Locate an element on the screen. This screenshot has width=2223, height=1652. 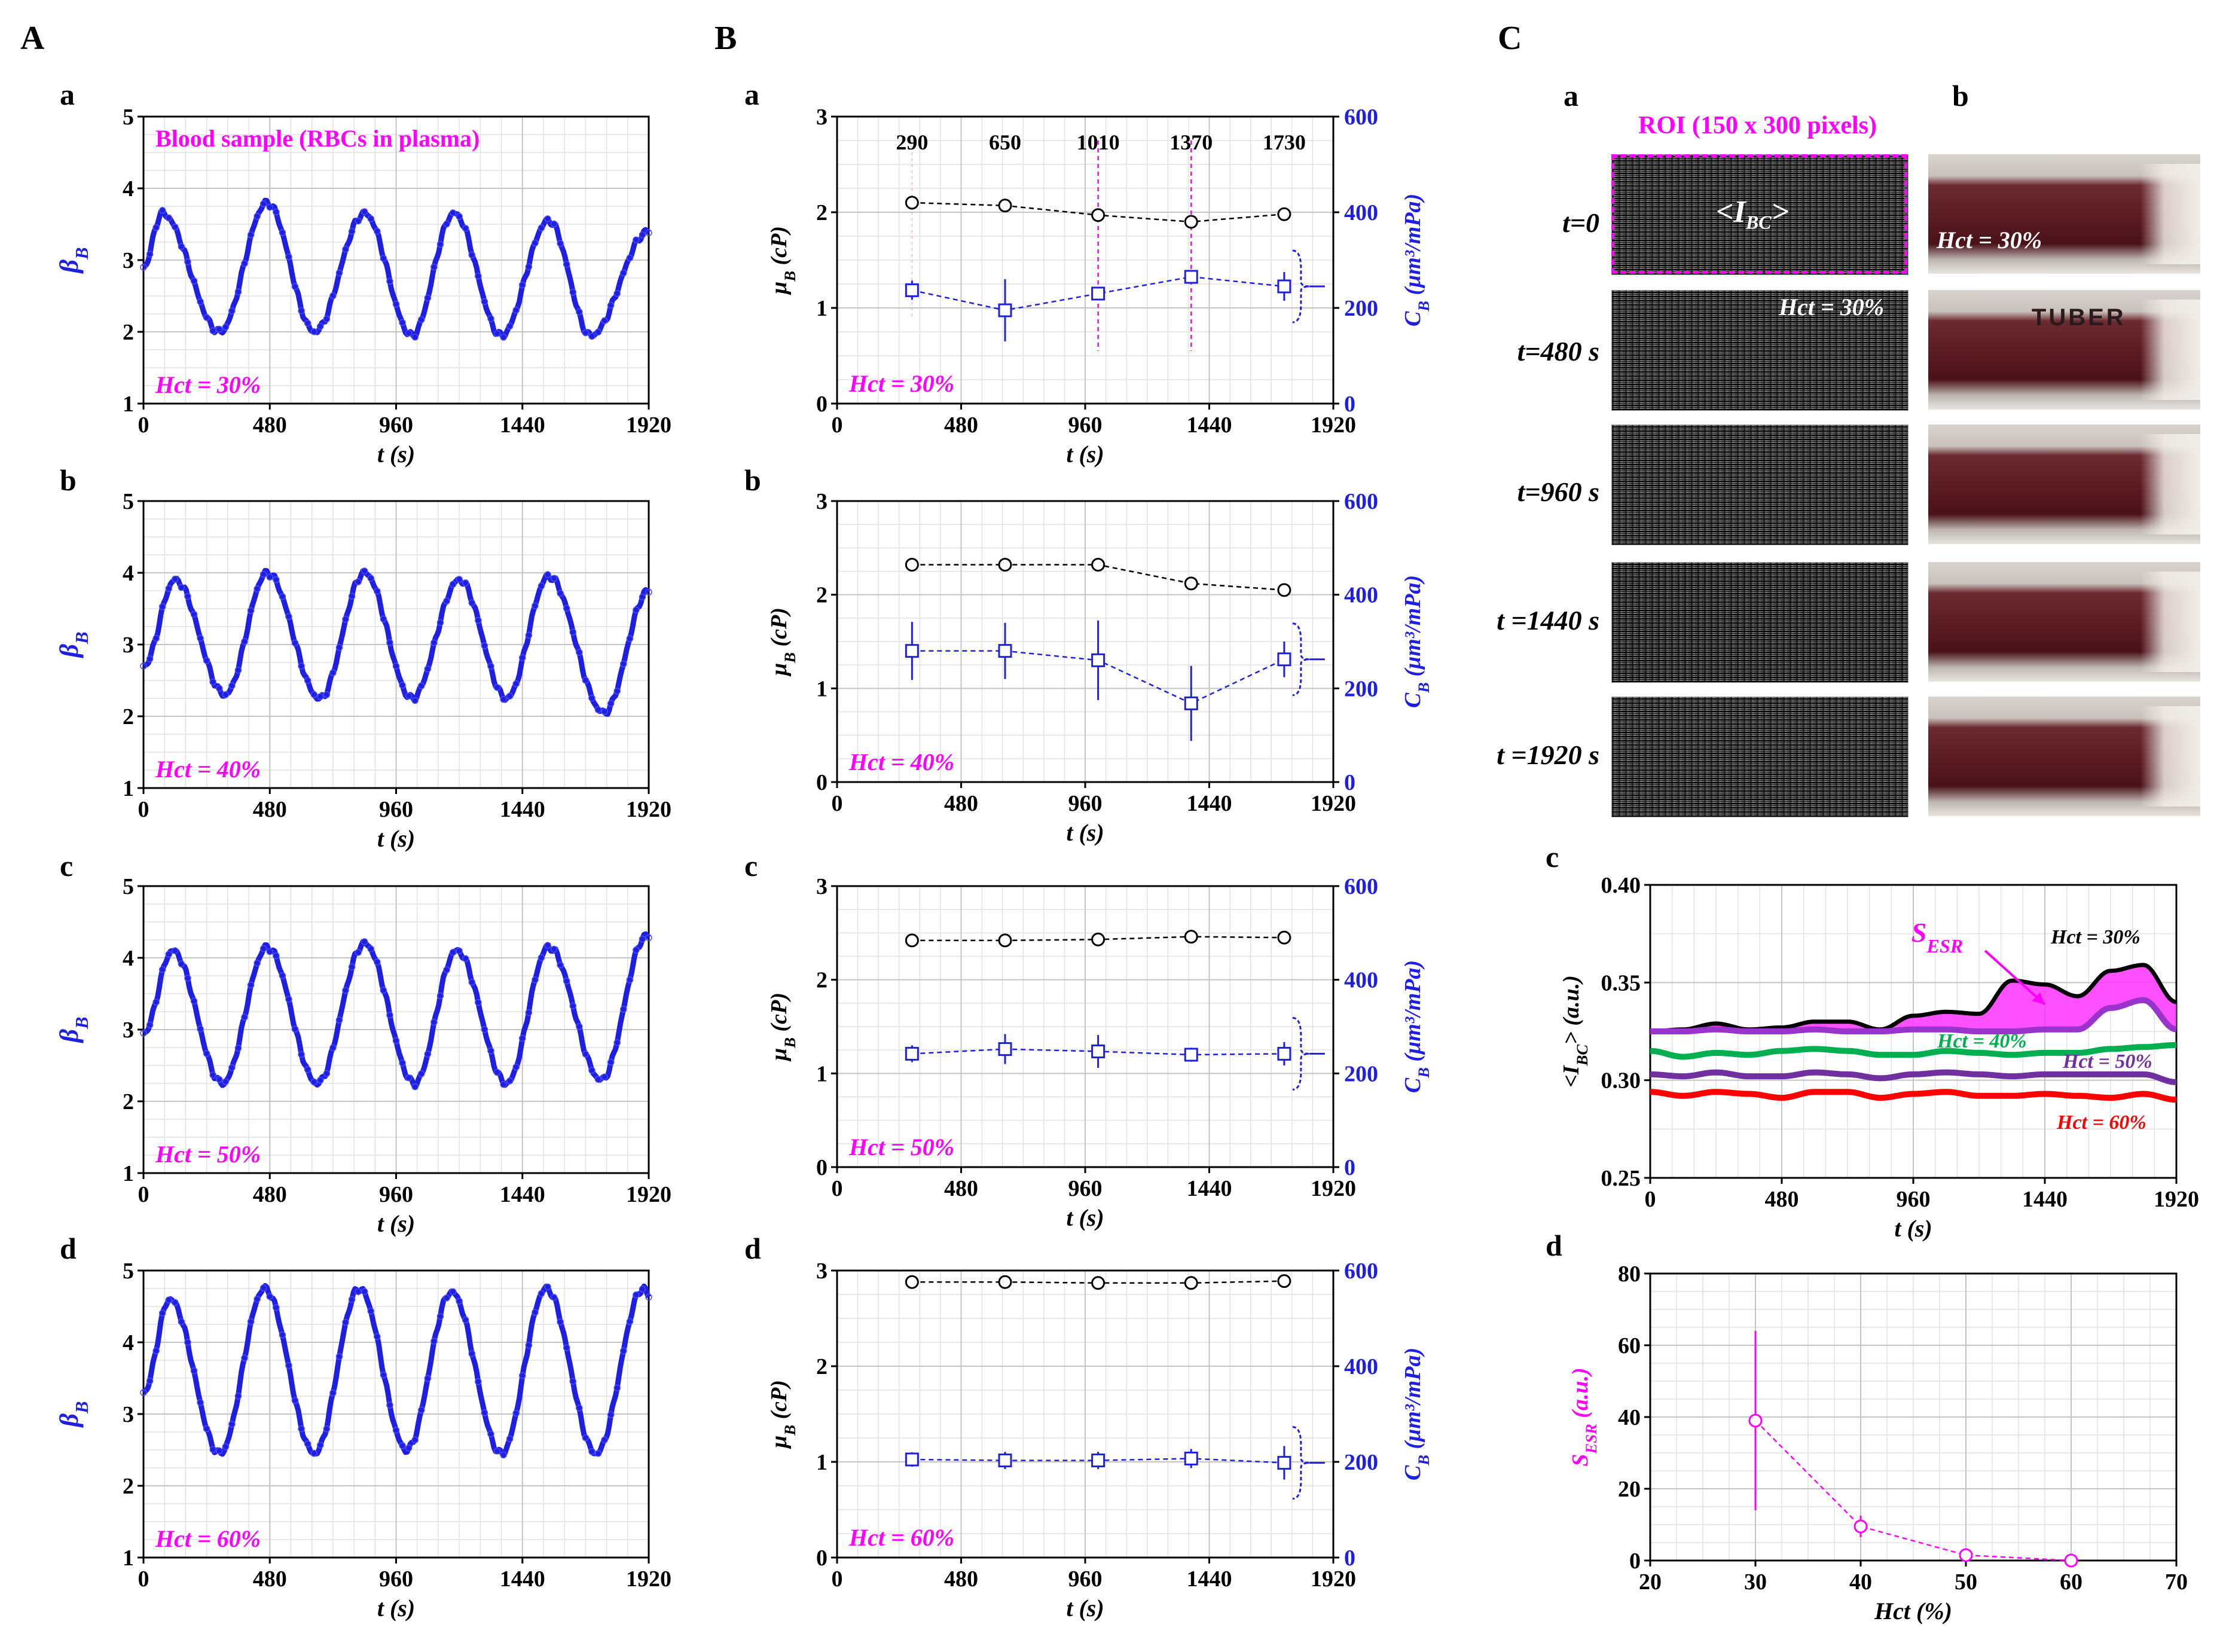
y-tick-label: 0 is located at coordinates (821, 1168).